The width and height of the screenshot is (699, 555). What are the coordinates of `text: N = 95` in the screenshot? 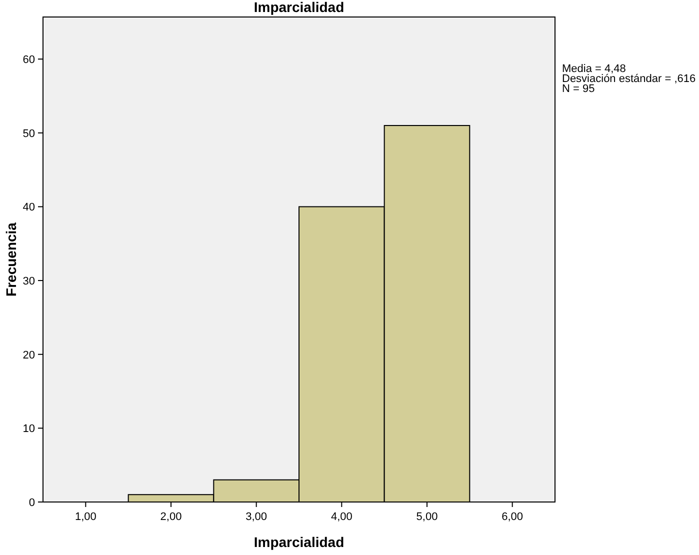 It's located at (578, 89).